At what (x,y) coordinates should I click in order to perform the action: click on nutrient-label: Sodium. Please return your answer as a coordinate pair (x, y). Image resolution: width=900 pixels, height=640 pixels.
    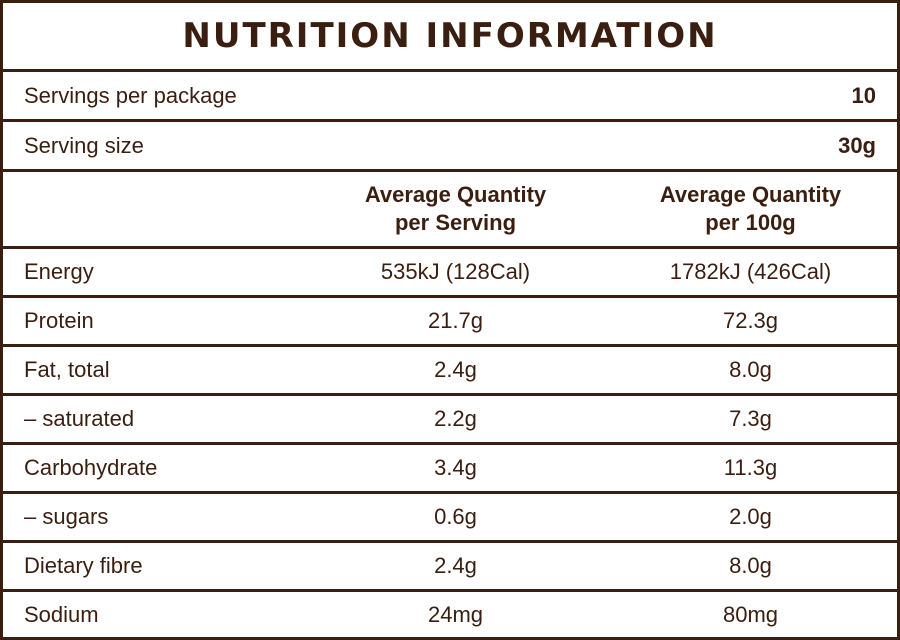
    Looking at the image, I should click on (61, 614).